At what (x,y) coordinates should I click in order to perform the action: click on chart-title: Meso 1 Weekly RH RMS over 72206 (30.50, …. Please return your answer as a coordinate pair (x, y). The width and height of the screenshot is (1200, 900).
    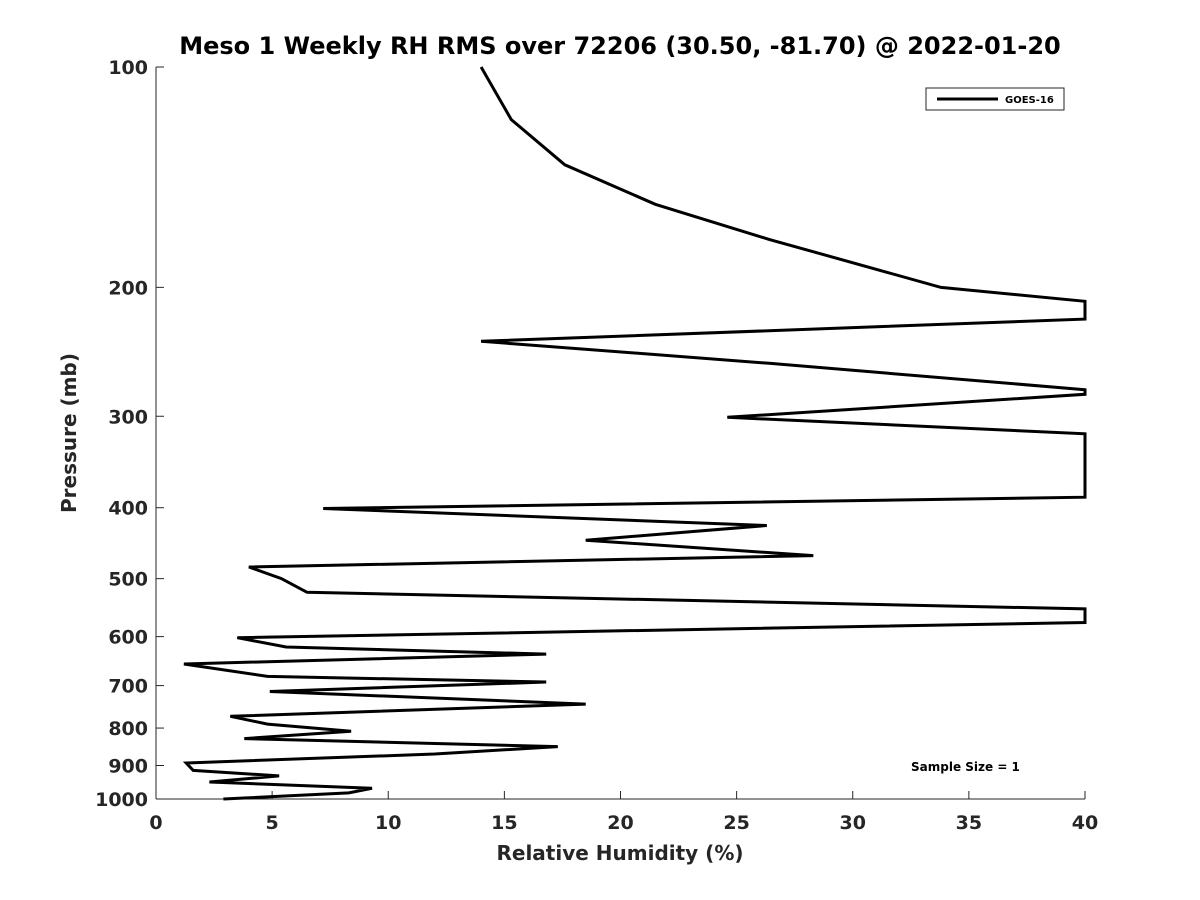
    Looking at the image, I should click on (620, 46).